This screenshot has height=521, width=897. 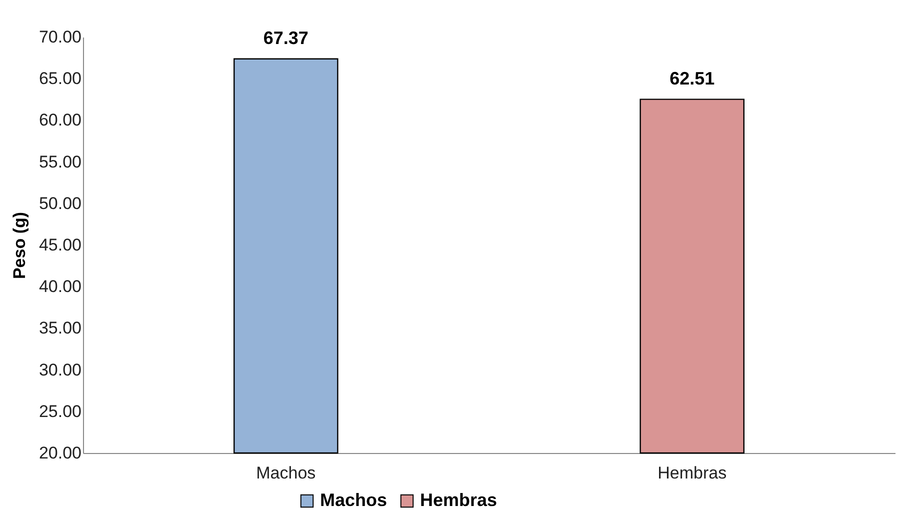 I want to click on y-tick-label: 30.00, so click(x=60, y=370).